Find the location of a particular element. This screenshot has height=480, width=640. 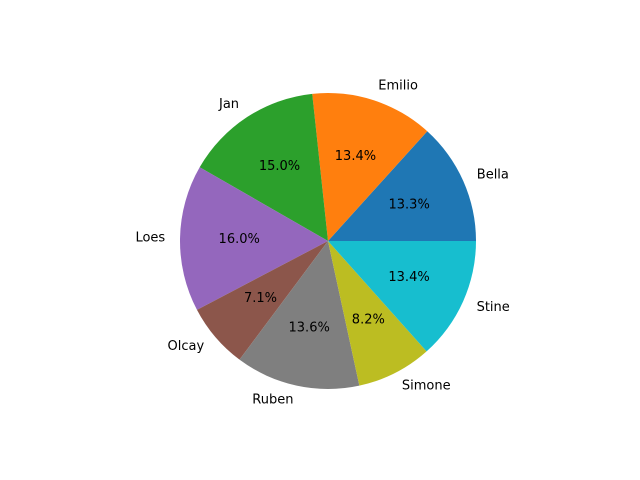

pie-percent-loes: 16.0% is located at coordinates (239, 239).